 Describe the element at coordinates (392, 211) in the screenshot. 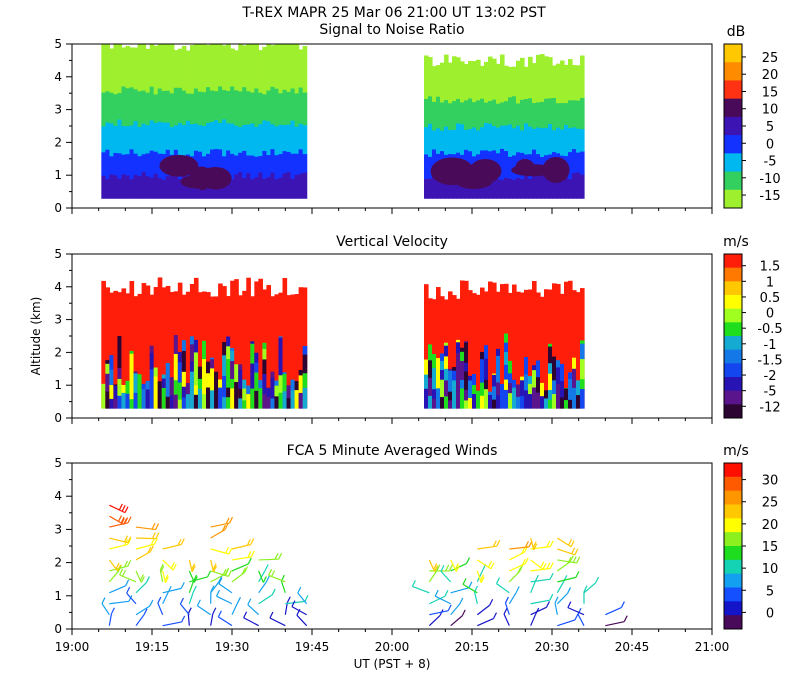

I see `snr-x-axis` at that location.